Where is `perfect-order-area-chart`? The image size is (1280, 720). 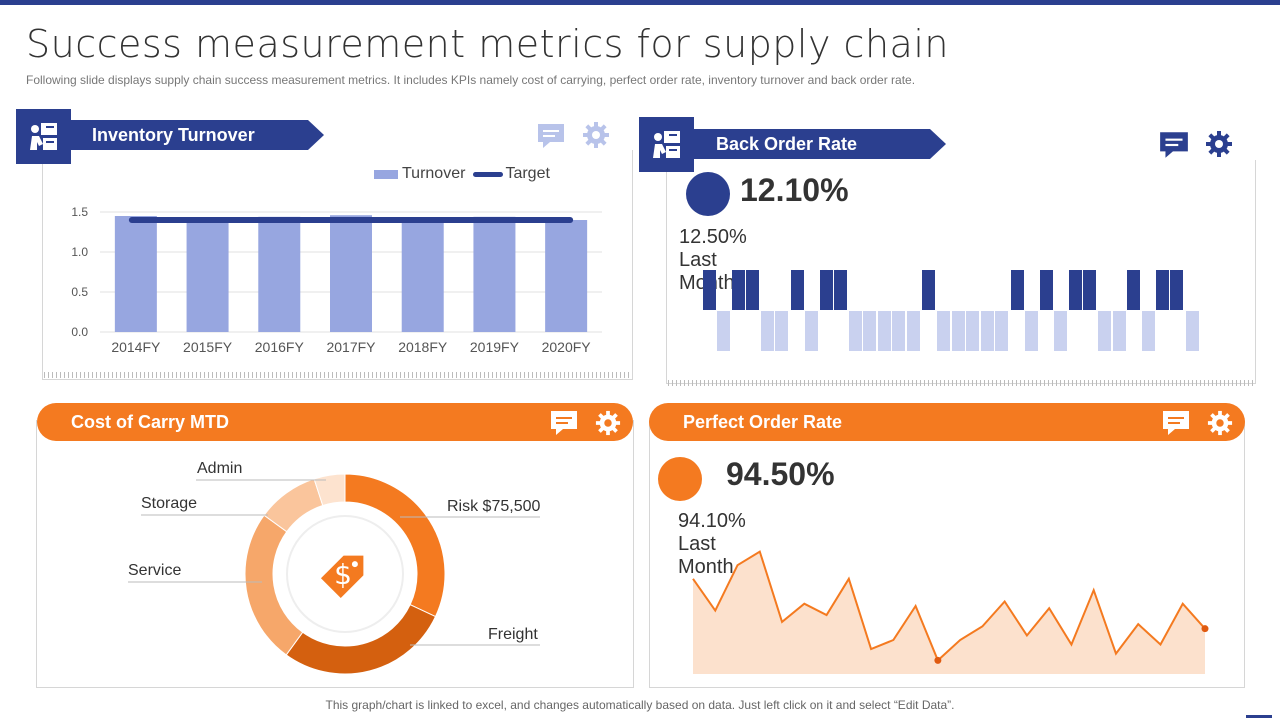
perfect-order-area-chart is located at coordinates (950, 612).